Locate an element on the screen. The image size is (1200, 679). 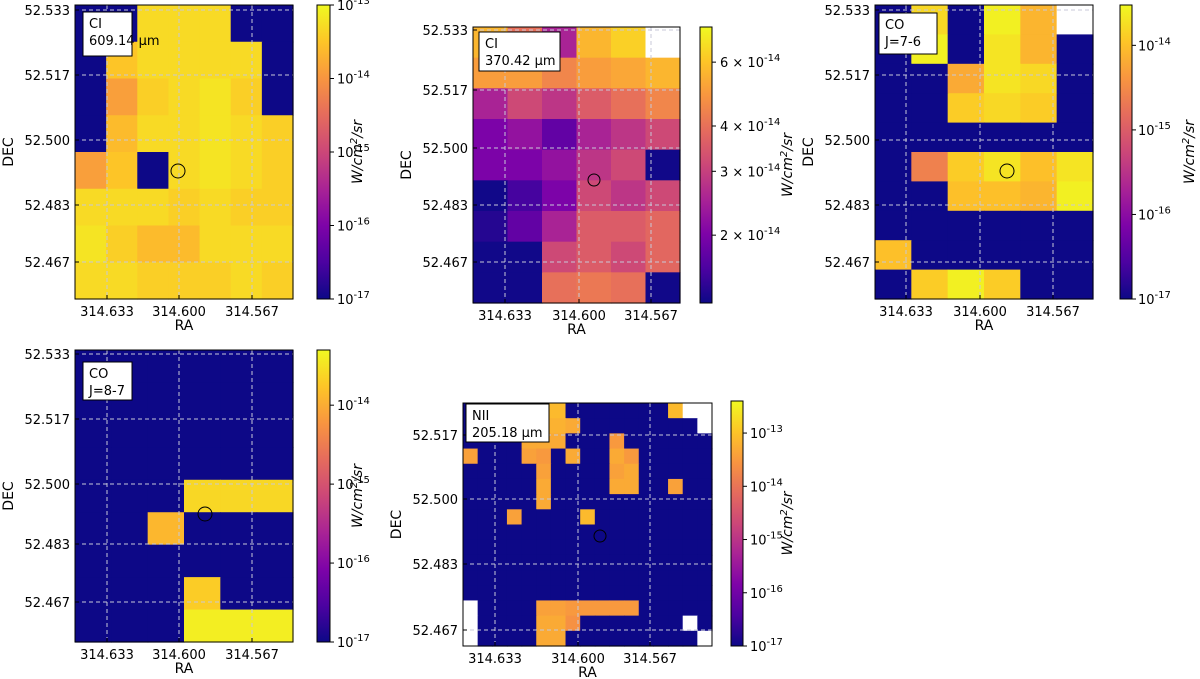
annotation-species: CI is located at coordinates (491, 44).